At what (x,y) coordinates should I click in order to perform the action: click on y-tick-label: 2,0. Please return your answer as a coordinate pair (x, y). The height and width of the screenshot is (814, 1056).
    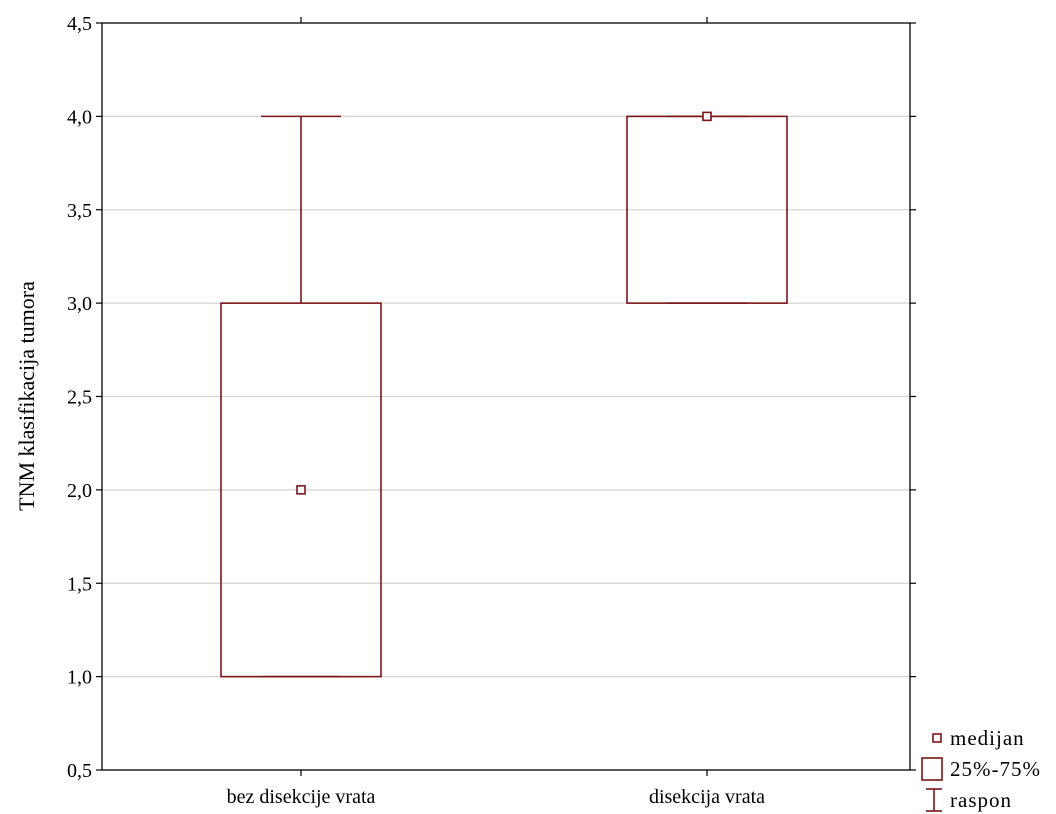
    Looking at the image, I should click on (79, 491).